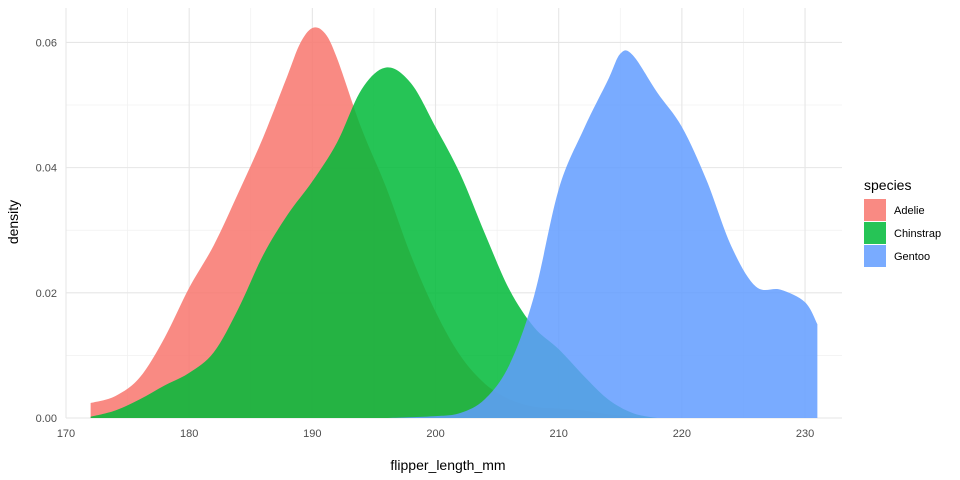  What do you see at coordinates (887, 185) in the screenshot?
I see `legend-title: species` at bounding box center [887, 185].